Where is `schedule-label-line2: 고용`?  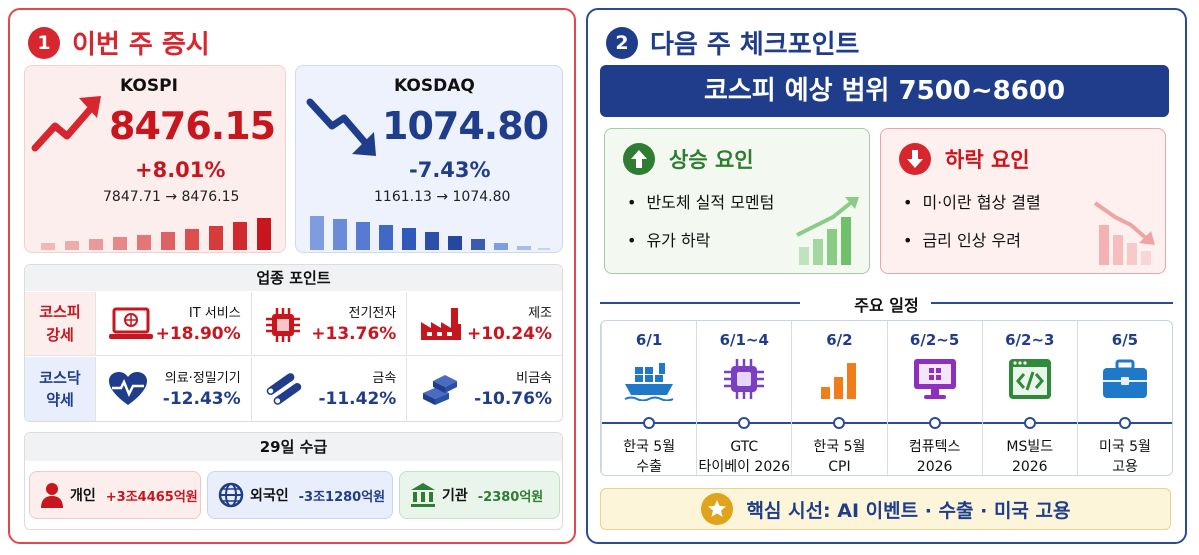
schedule-label-line2: 고용 is located at coordinates (1125, 467).